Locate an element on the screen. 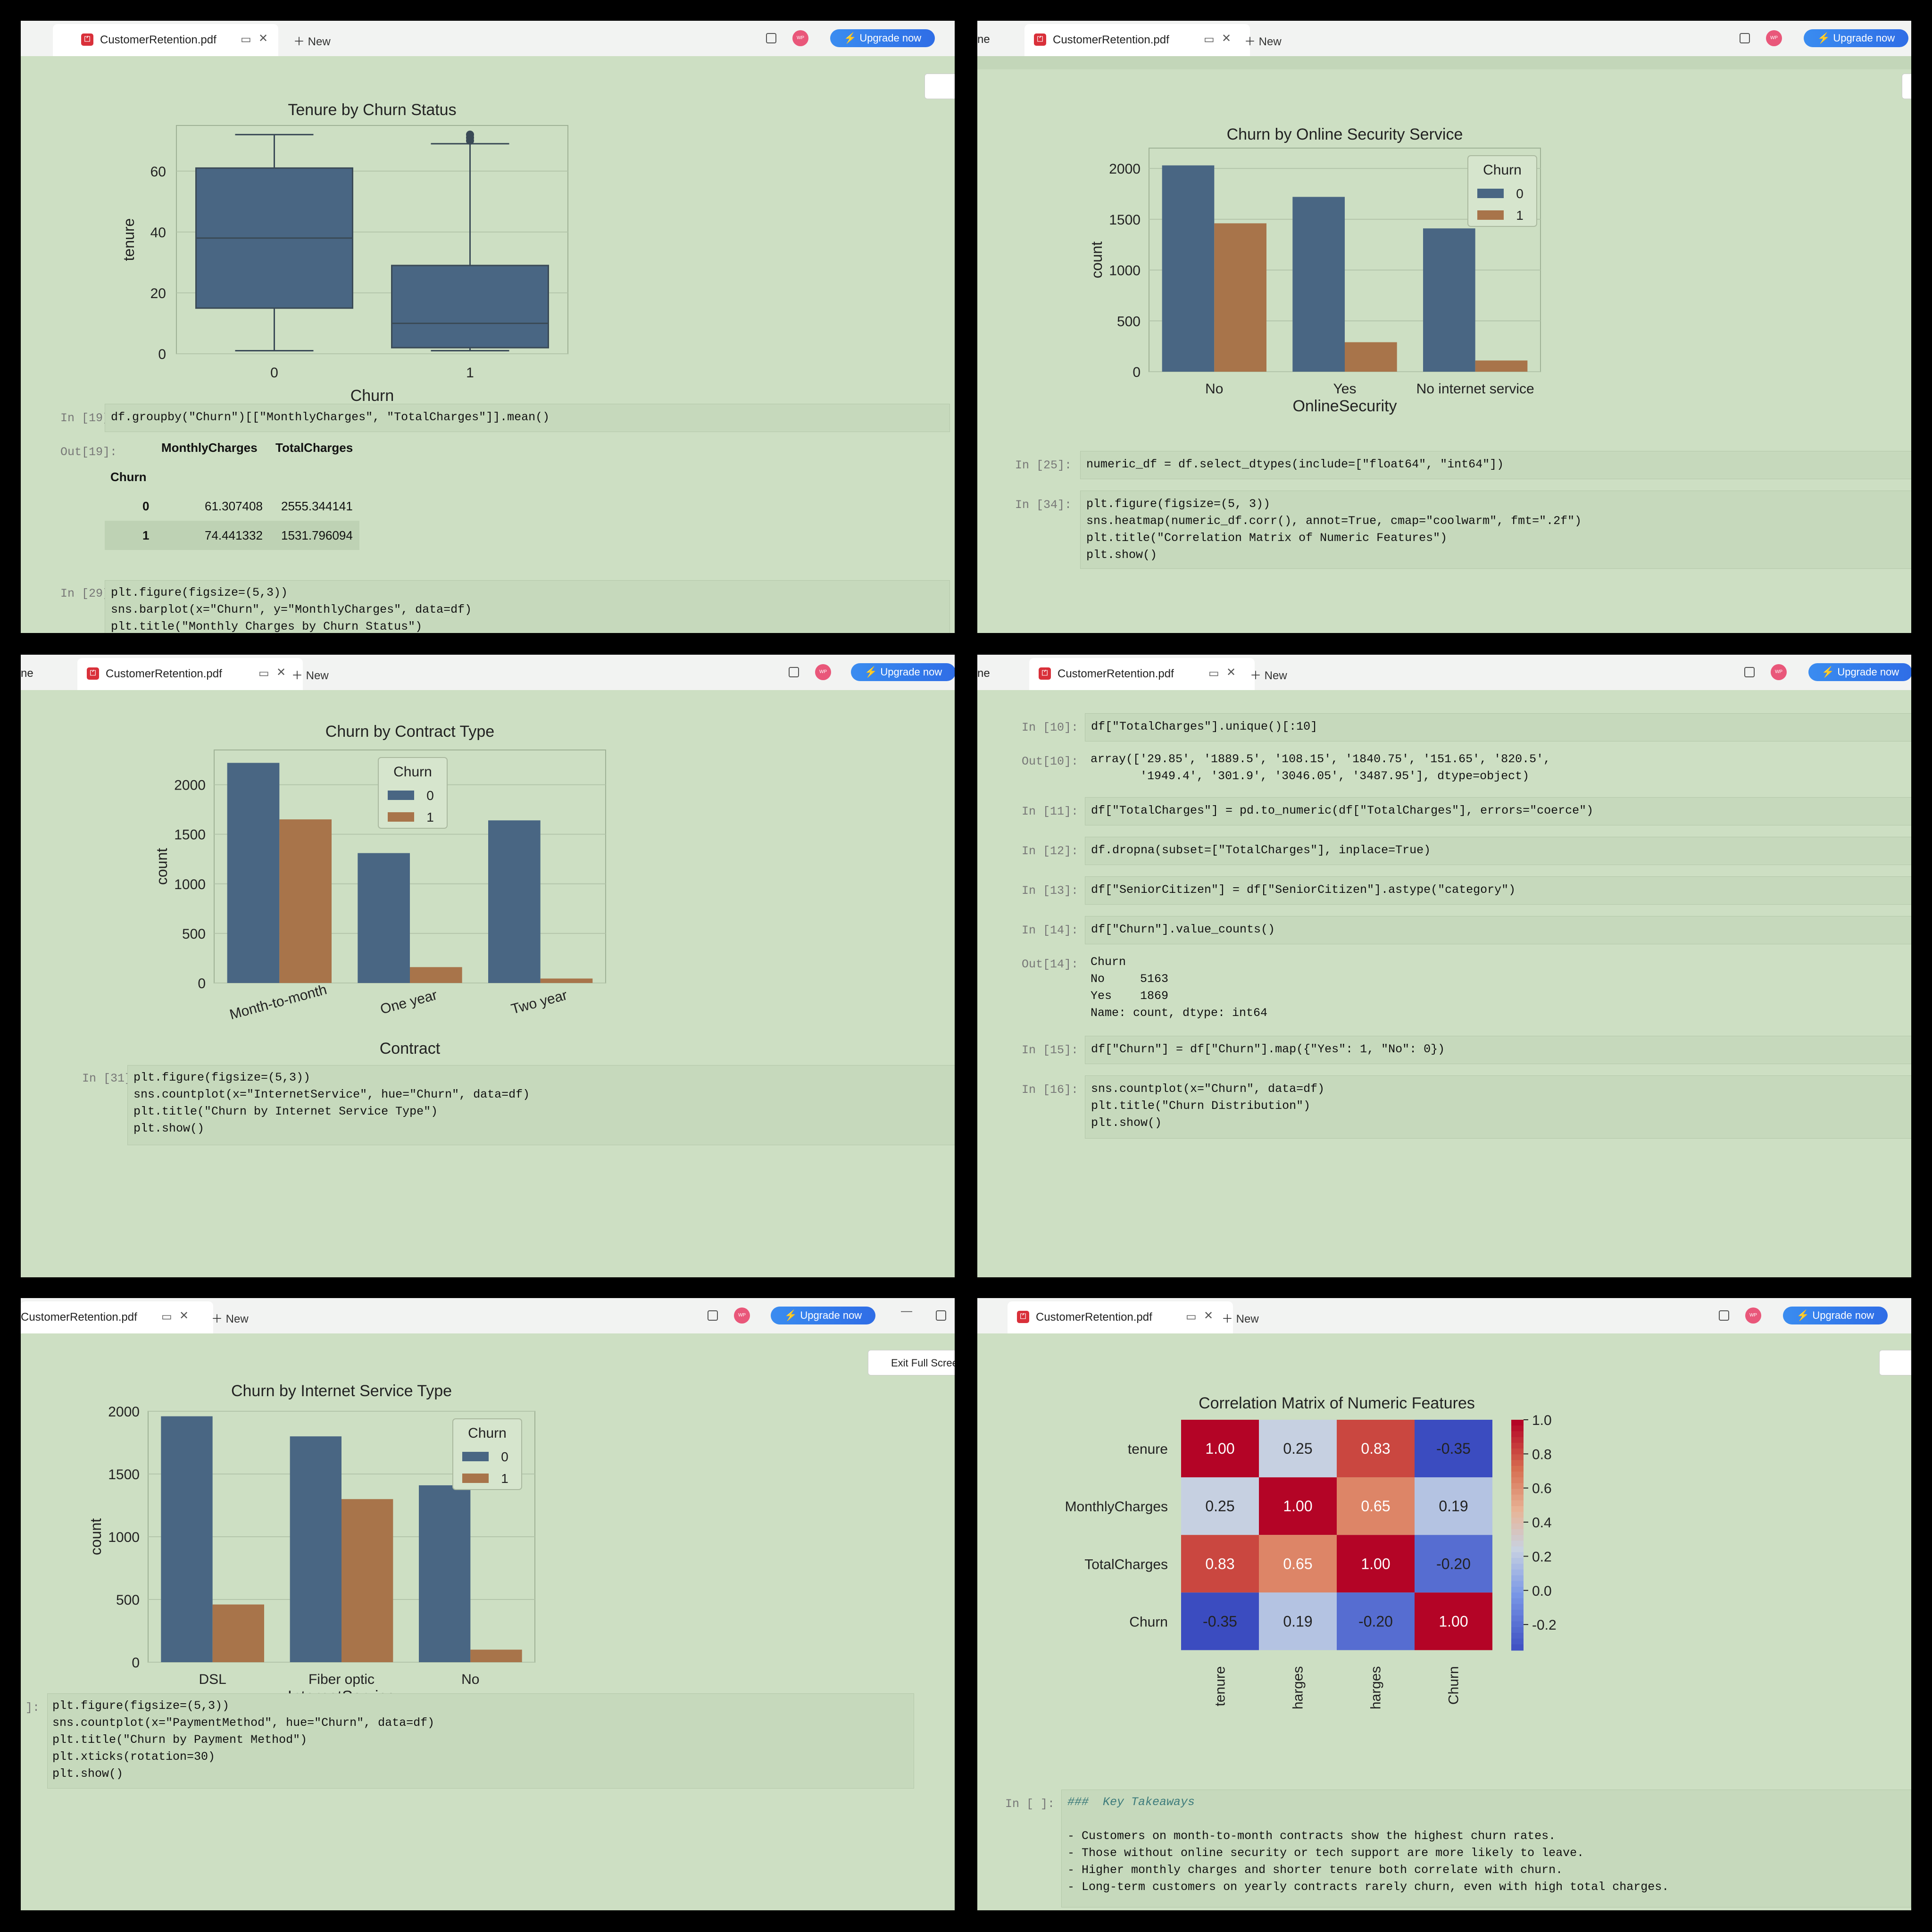 The height and width of the screenshot is (1932, 1932). exit-fullscreen-button: Exit Full Screen is located at coordinates (911, 1363).